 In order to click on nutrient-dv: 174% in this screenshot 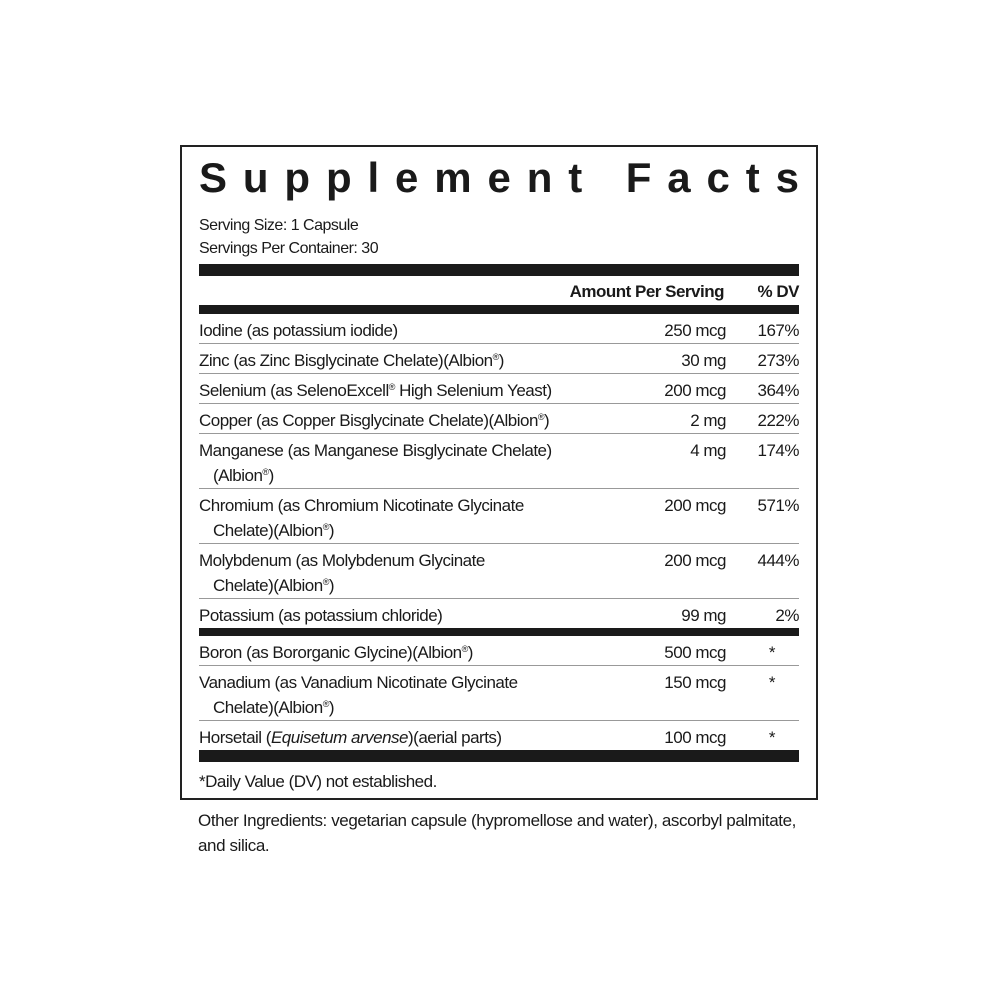, I will do `click(778, 450)`.